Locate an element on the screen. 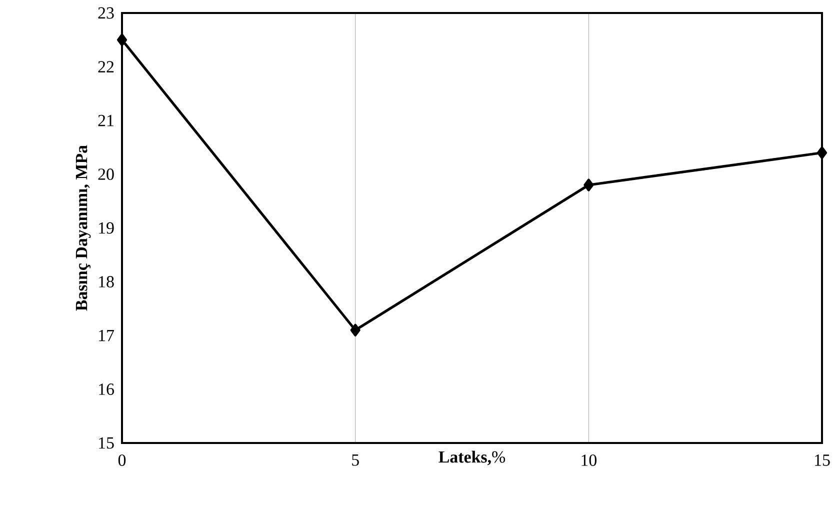 The width and height of the screenshot is (834, 519). y-tick-label: 21 is located at coordinates (106, 120).